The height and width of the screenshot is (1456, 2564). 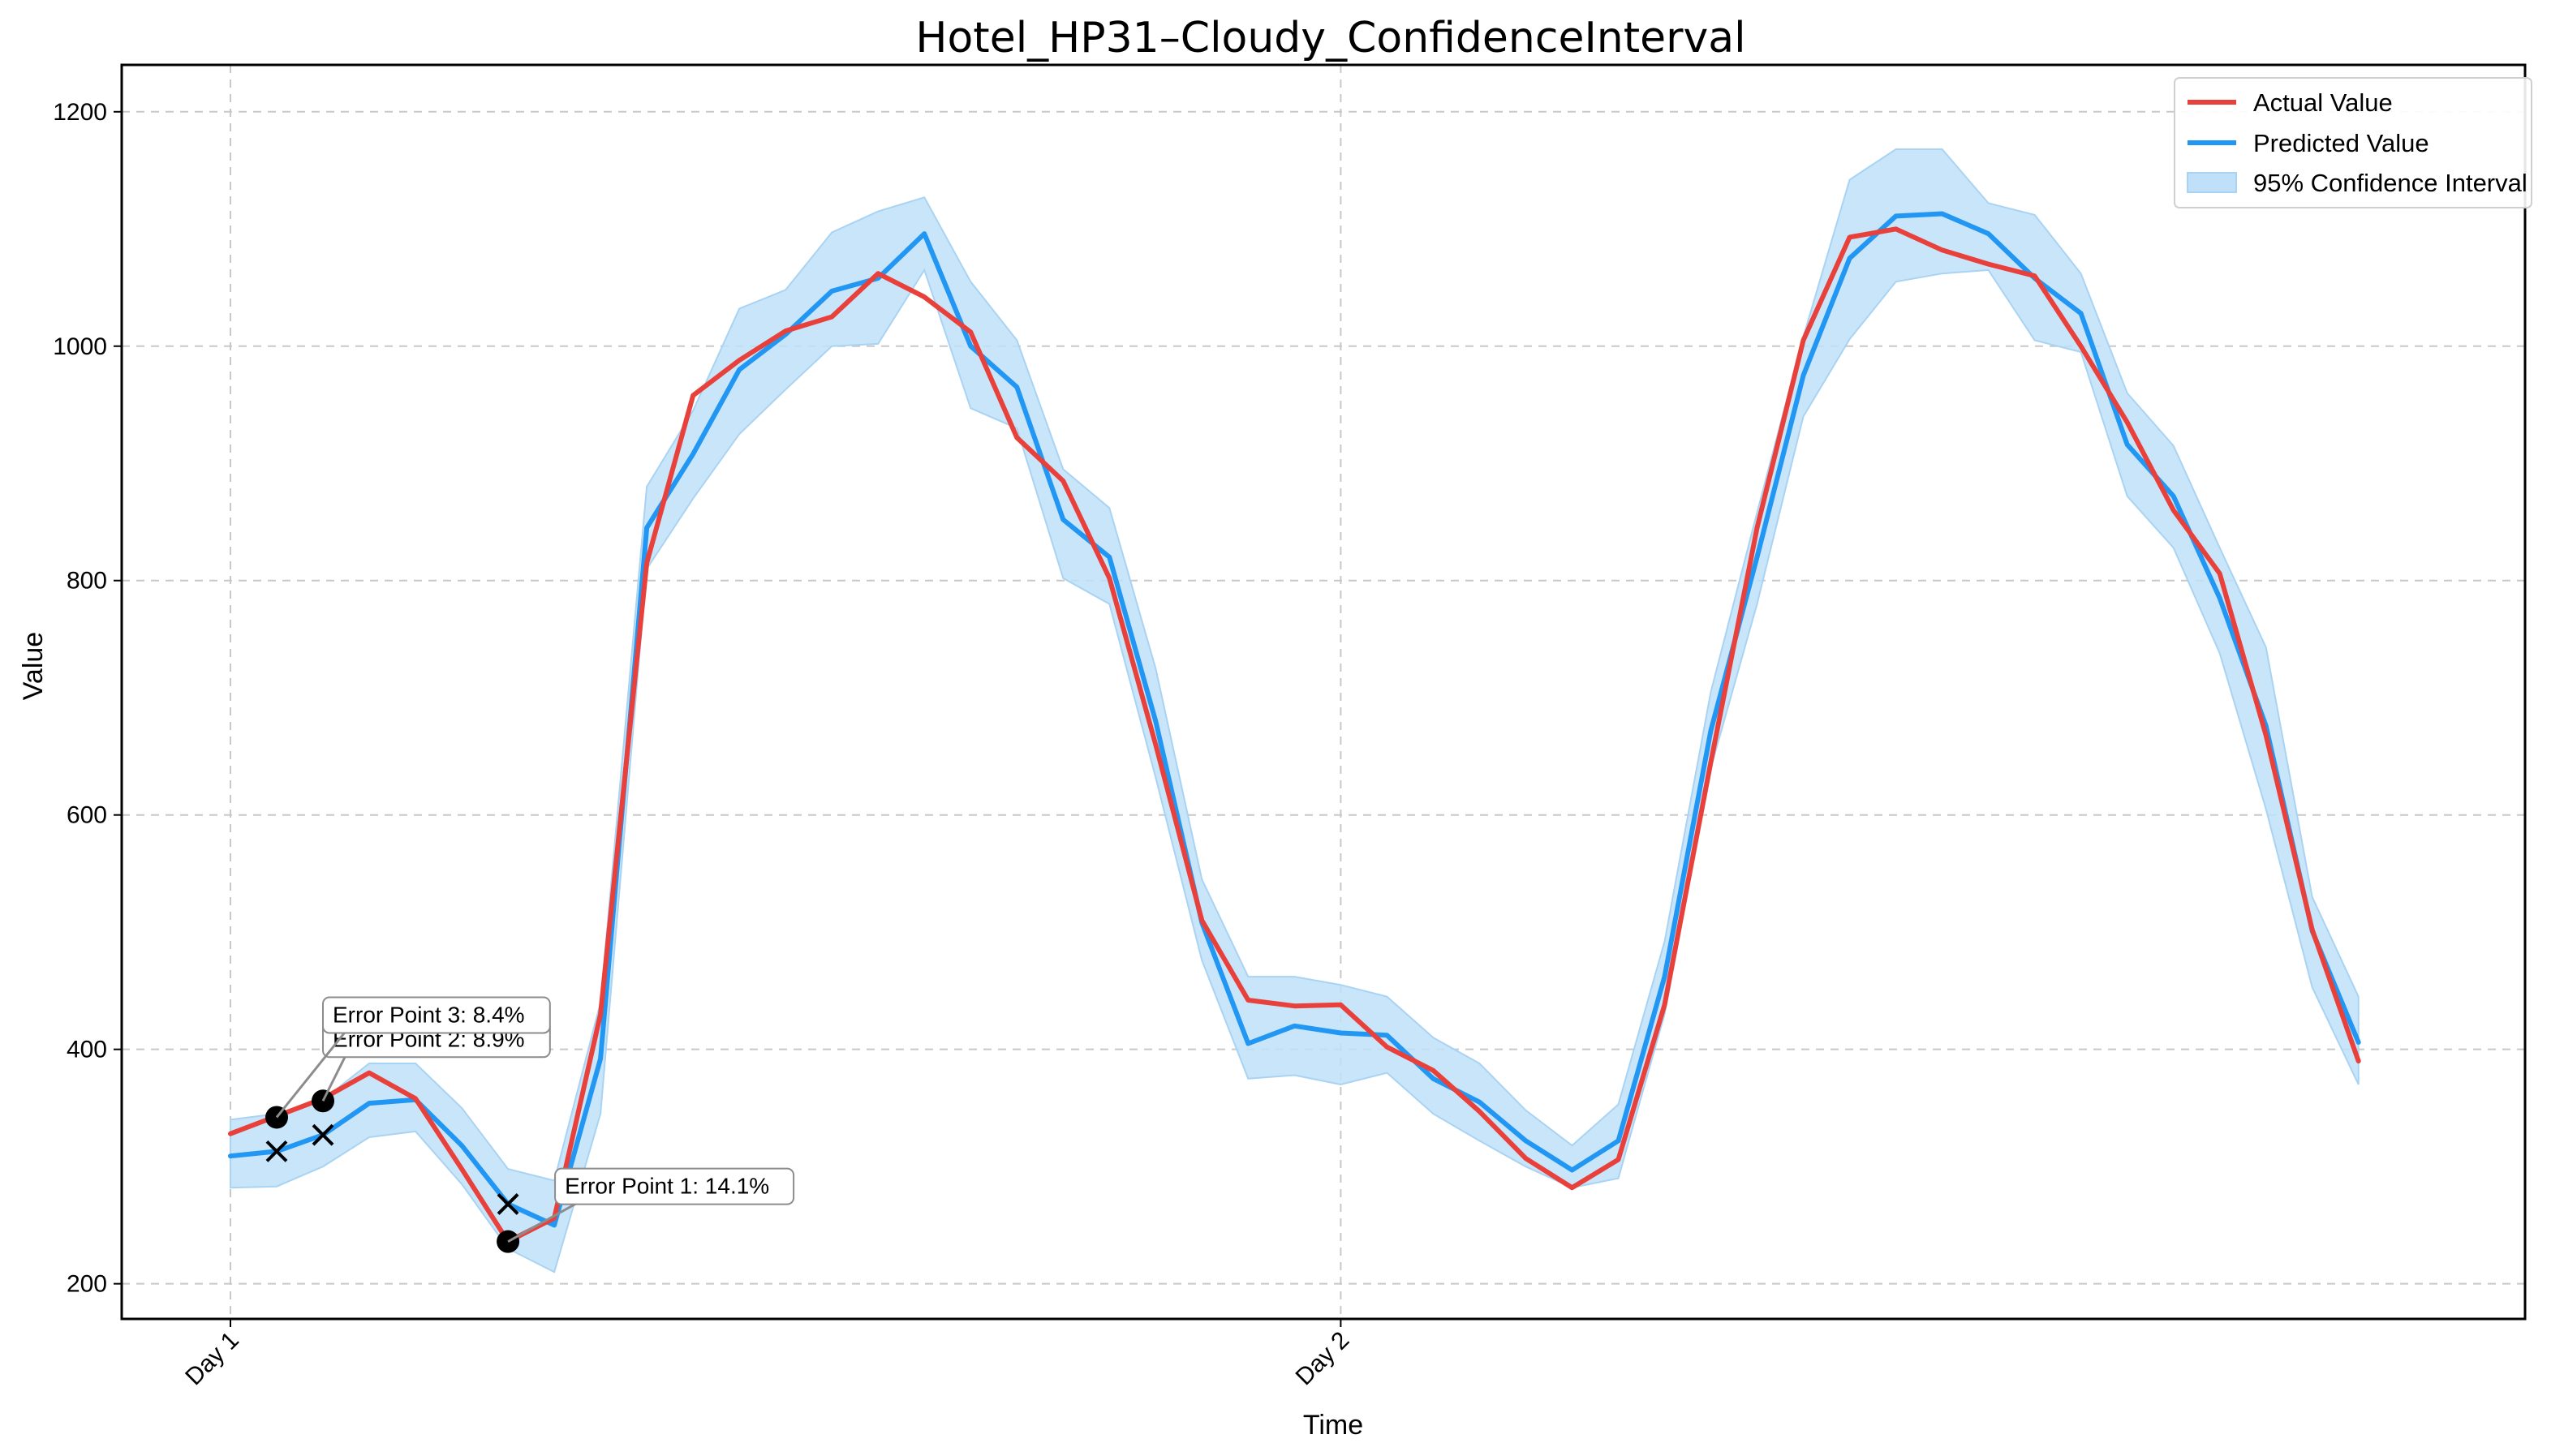 What do you see at coordinates (667, 1186) in the screenshot?
I see `error-point-1-label: Error Point 1: 14.1%` at bounding box center [667, 1186].